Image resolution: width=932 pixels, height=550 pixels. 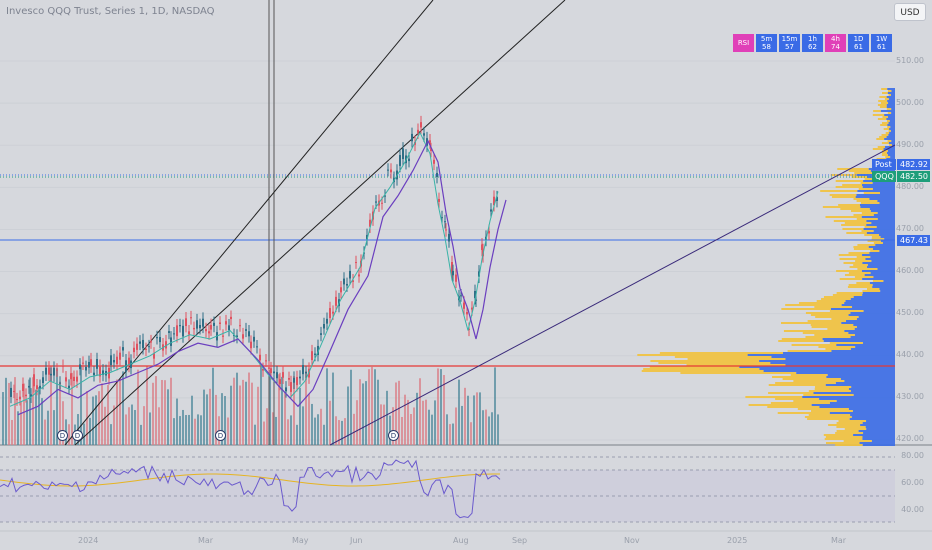 What do you see at coordinates (766, 43) in the screenshot?
I see `rsi-cell: 5m 58` at bounding box center [766, 43].